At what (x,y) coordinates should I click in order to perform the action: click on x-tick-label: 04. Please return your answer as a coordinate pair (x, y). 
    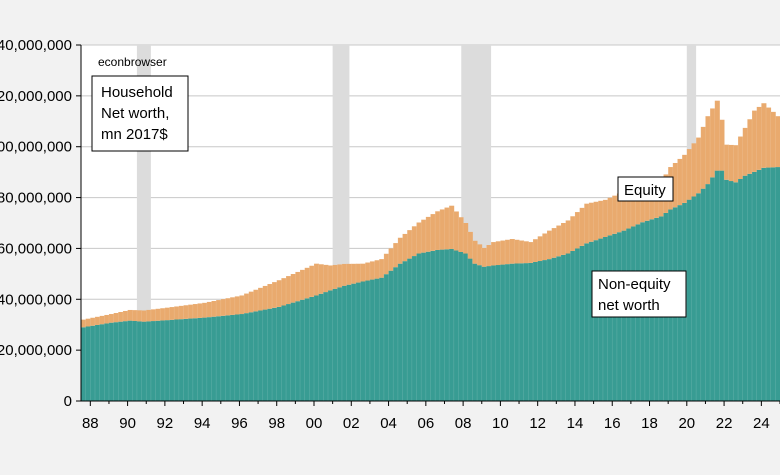
    Looking at the image, I should click on (388, 423).